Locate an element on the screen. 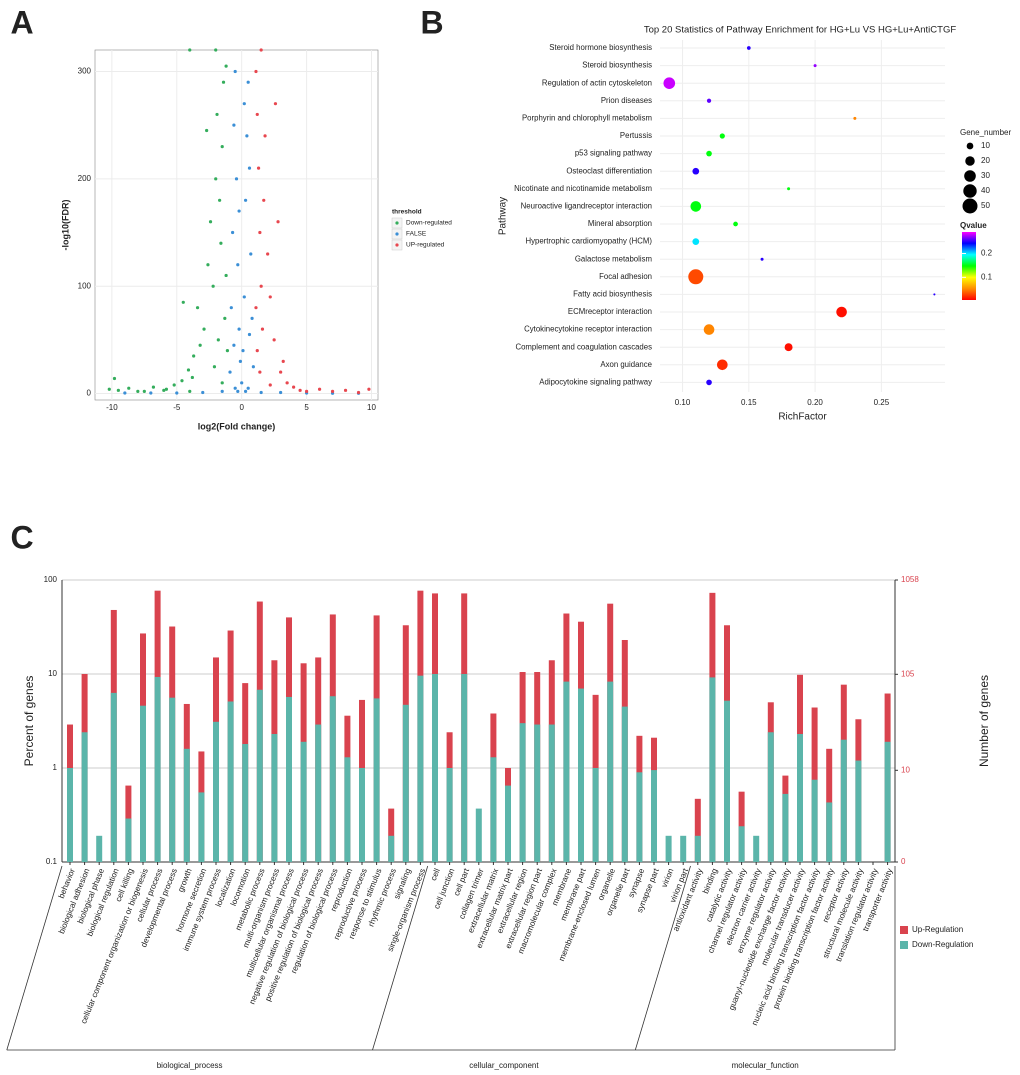 This screenshot has width=1020, height=1075. legend-label: Down-regulated is located at coordinates (429, 223).